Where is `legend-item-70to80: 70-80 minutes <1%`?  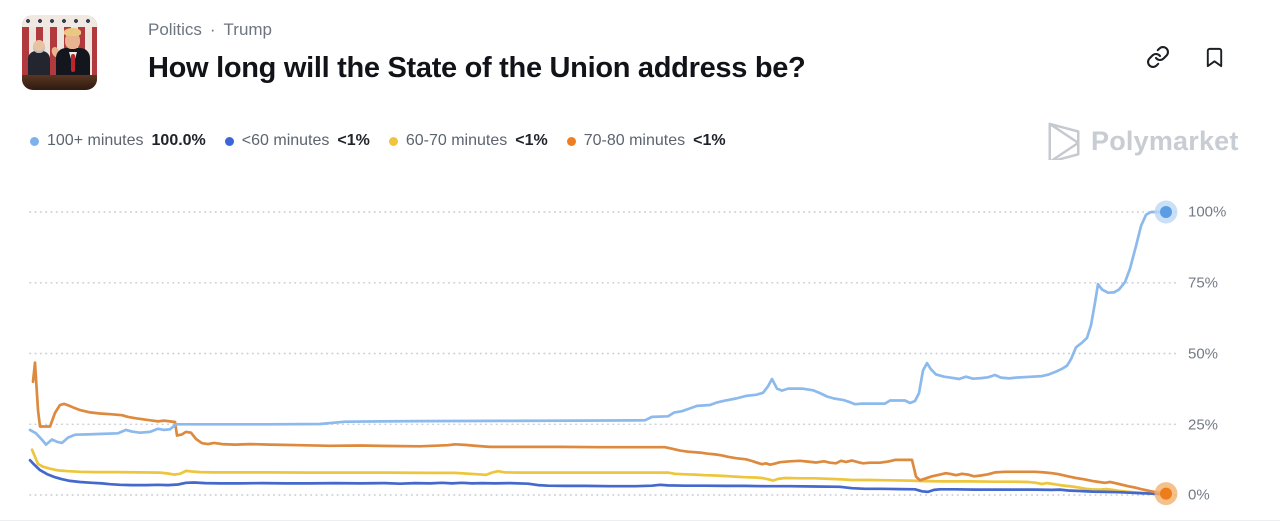
legend-item-70to80: 70-80 minutes <1% is located at coordinates (646, 141).